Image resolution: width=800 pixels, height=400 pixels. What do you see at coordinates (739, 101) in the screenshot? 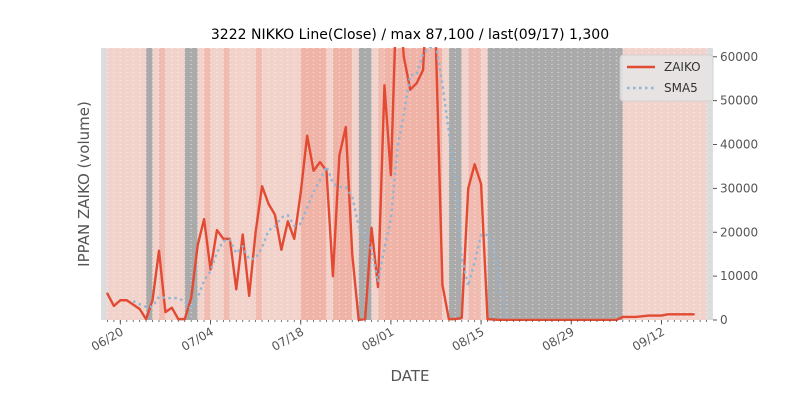
I see `y-tick-label: 50000` at bounding box center [739, 101].